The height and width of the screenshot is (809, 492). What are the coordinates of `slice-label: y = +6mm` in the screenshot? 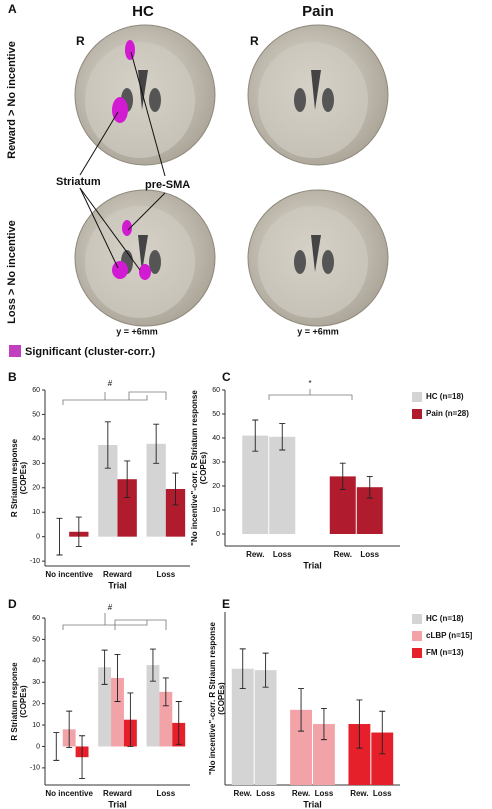 It's located at (318, 331).